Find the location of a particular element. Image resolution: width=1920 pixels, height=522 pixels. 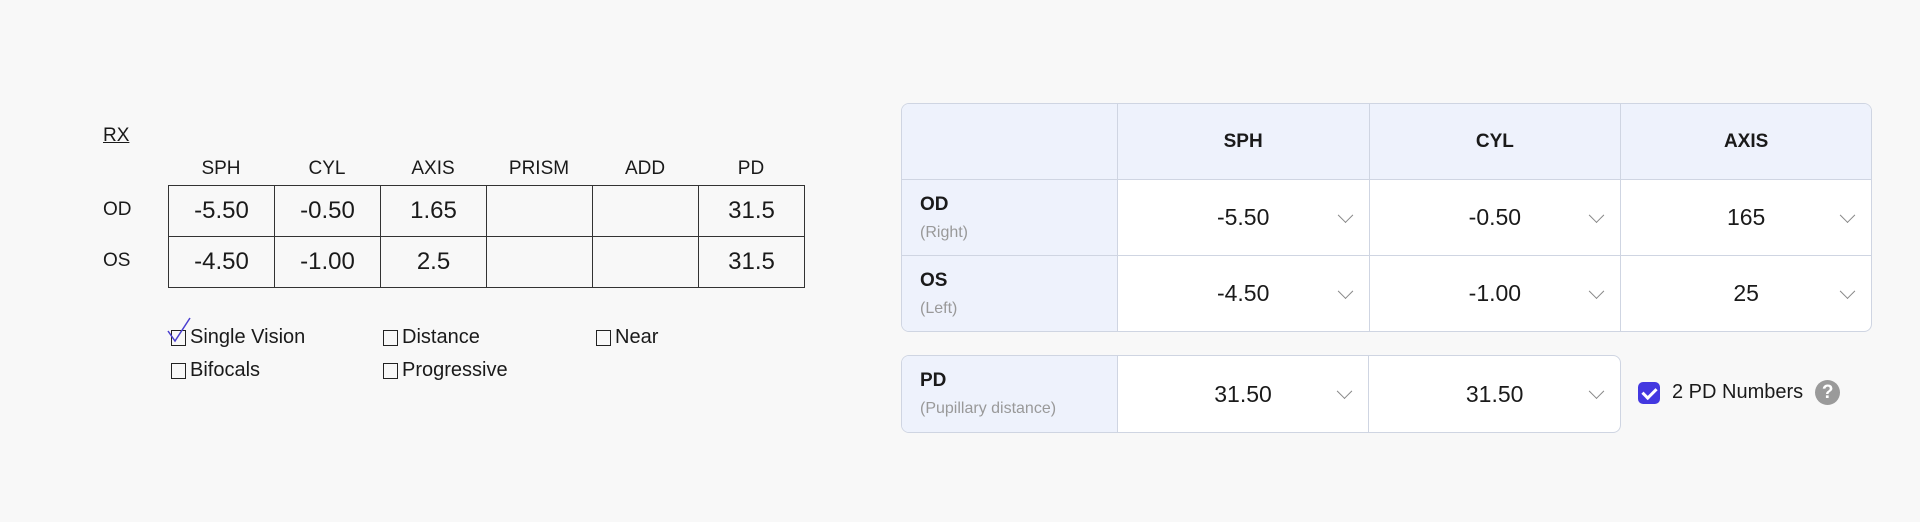

lens-bifocals: Bifocals is located at coordinates (215, 370).